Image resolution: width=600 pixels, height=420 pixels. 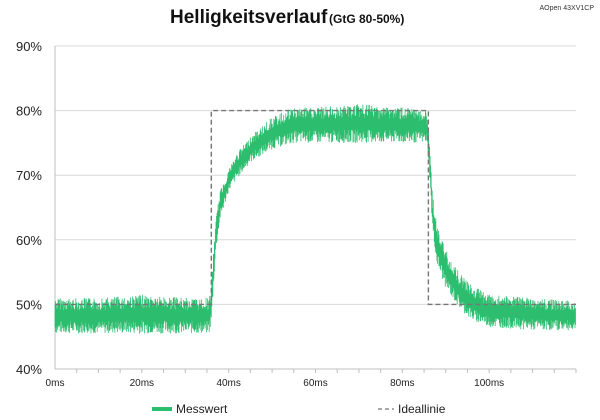 What do you see at coordinates (315, 383) in the screenshot?
I see `x-tick-label: 60ms` at bounding box center [315, 383].